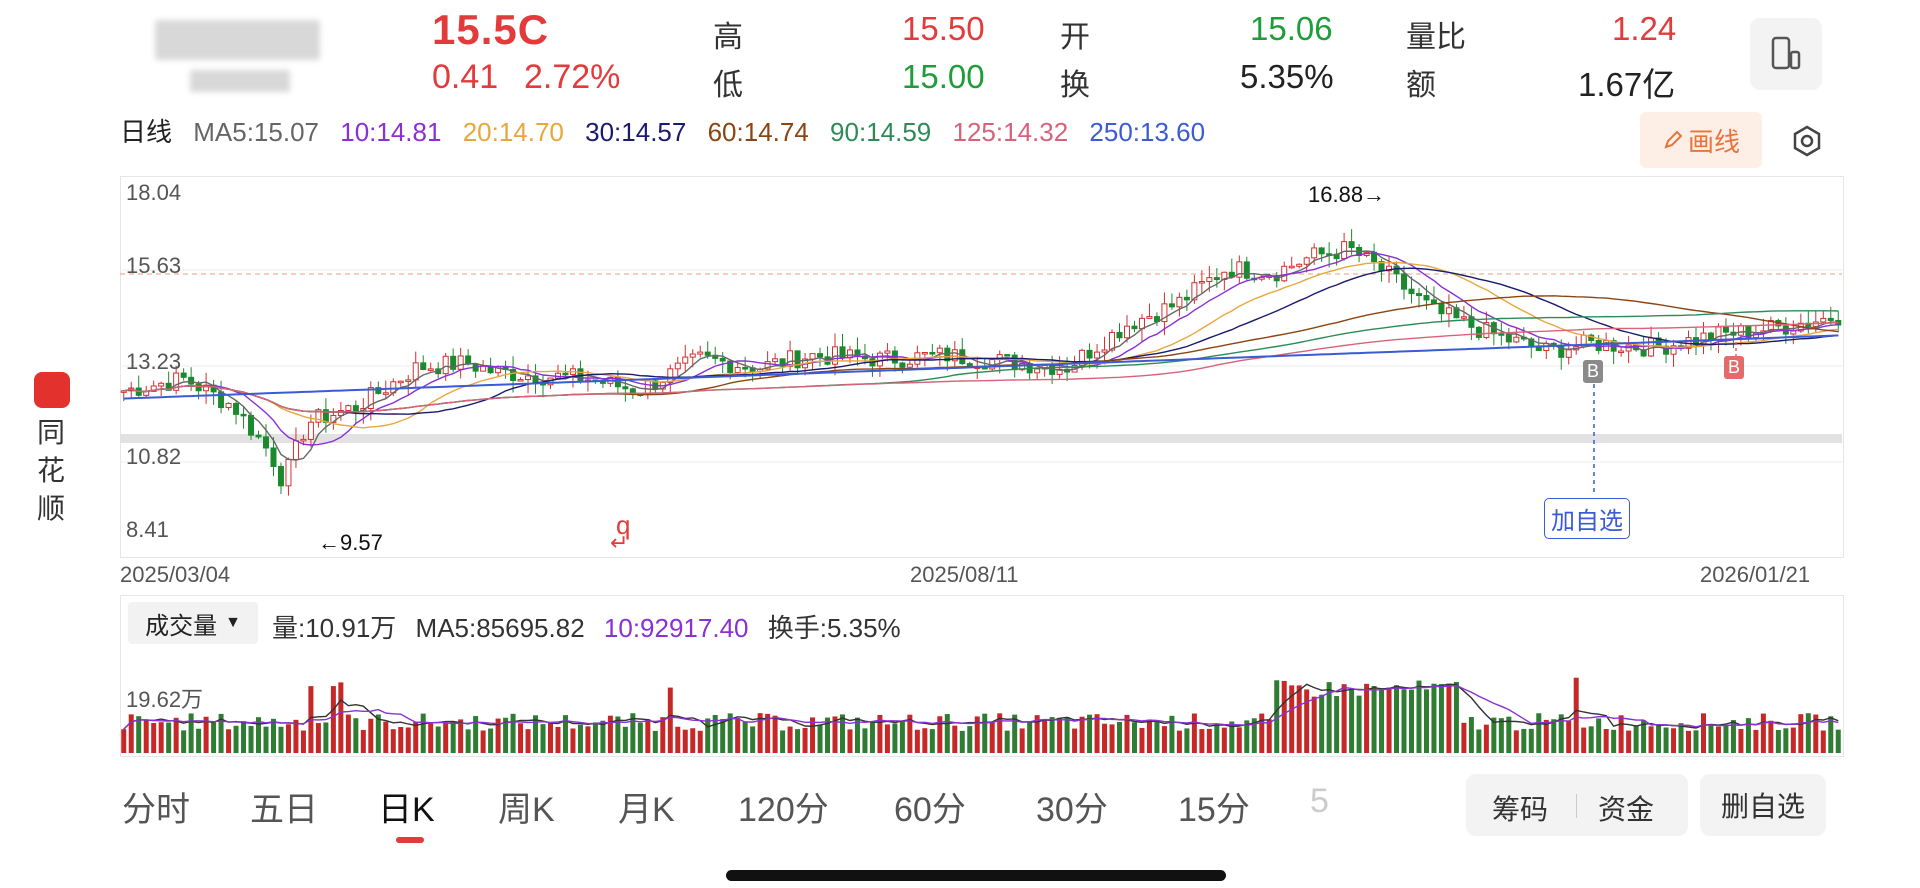 This screenshot has width=1920, height=888. I want to click on indicator-select: 成交量 ▼, so click(193, 623).